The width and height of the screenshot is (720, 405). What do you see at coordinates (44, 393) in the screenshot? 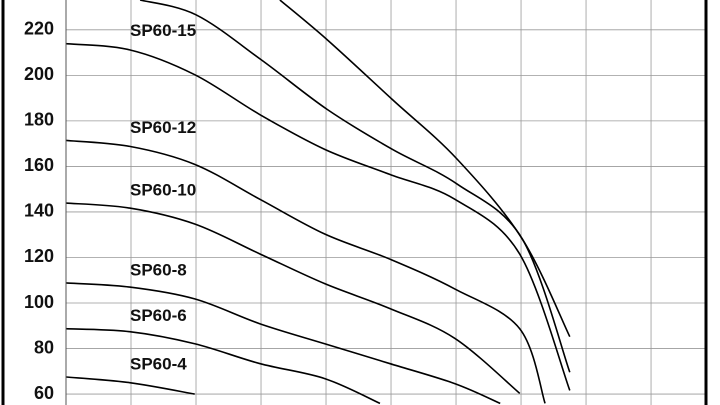
I see `y-tick-label: 60` at bounding box center [44, 393].